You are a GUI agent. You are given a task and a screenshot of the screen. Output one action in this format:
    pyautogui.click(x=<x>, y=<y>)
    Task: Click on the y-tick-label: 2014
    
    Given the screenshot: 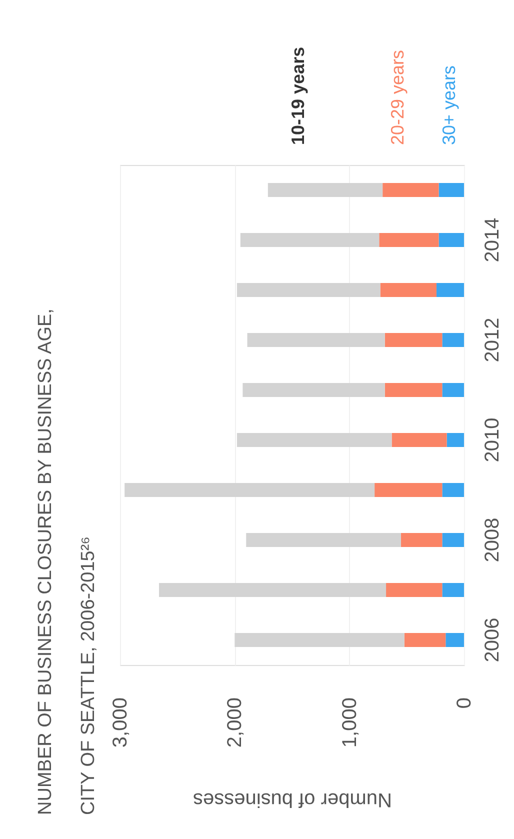 What is the action you would take?
    pyautogui.click(x=493, y=240)
    